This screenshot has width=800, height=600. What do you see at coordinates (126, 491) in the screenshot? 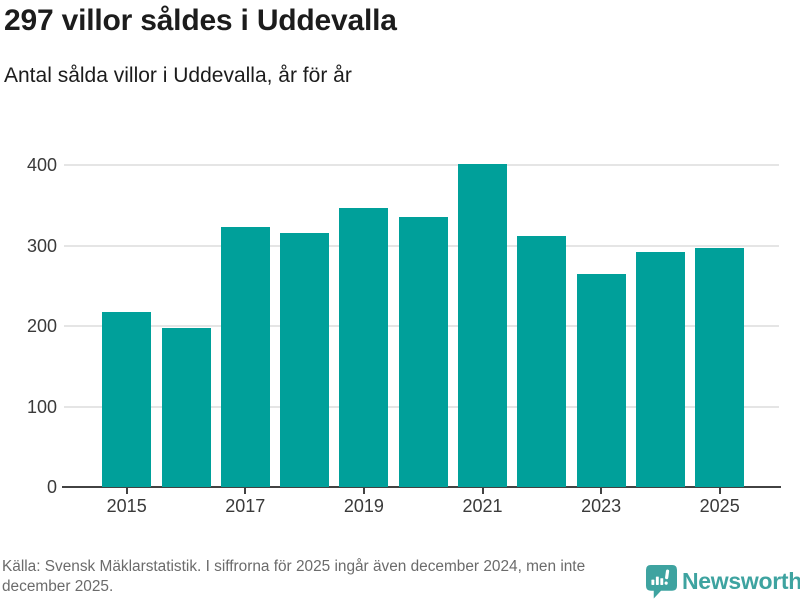
I see `x-tick-2015` at bounding box center [126, 491].